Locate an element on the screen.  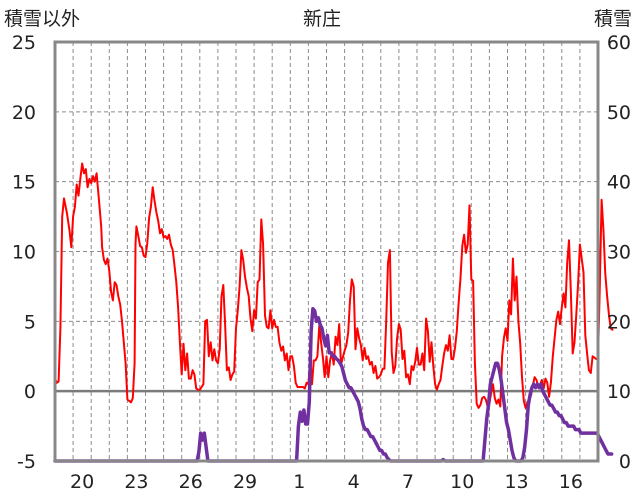
x-tick-label: 1 is located at coordinates (299, 482).